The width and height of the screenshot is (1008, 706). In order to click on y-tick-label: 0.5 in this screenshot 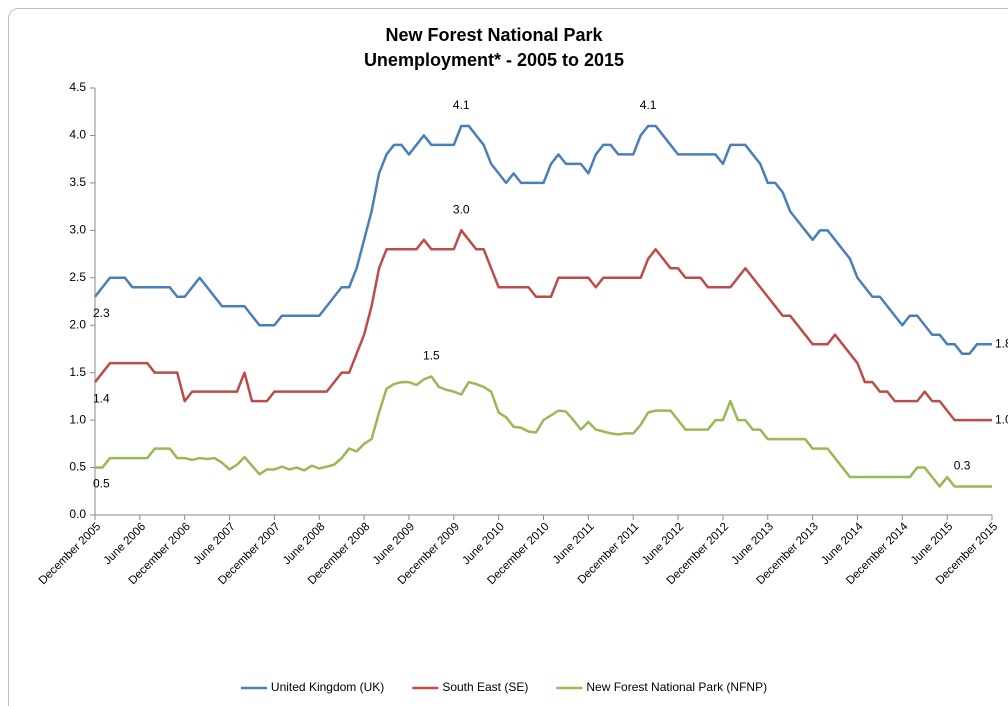, I will do `click(77, 467)`.